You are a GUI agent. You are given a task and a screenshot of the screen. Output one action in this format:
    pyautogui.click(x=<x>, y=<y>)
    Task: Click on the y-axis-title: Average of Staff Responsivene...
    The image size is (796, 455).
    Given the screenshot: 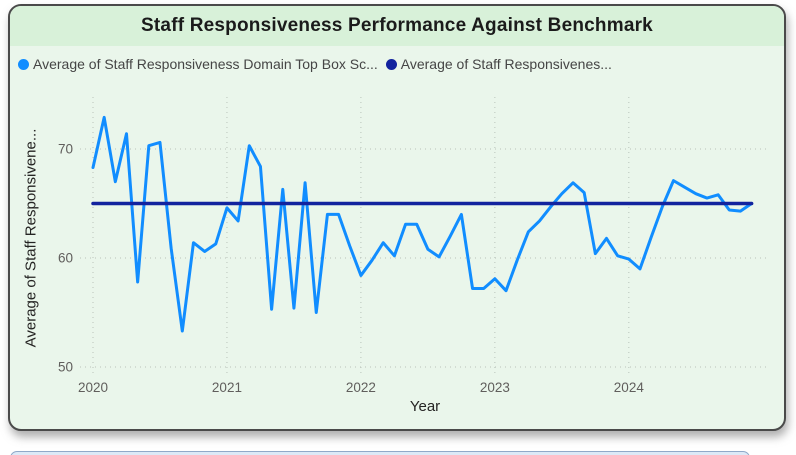 What is the action you would take?
    pyautogui.click(x=31, y=238)
    